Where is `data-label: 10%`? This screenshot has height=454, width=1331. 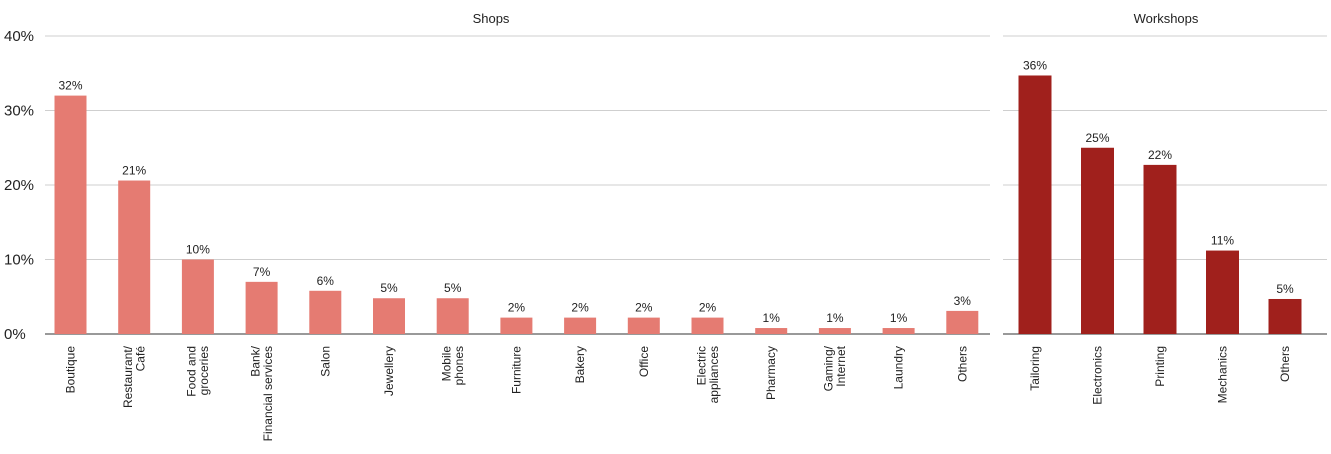 data-label: 10% is located at coordinates (198, 250).